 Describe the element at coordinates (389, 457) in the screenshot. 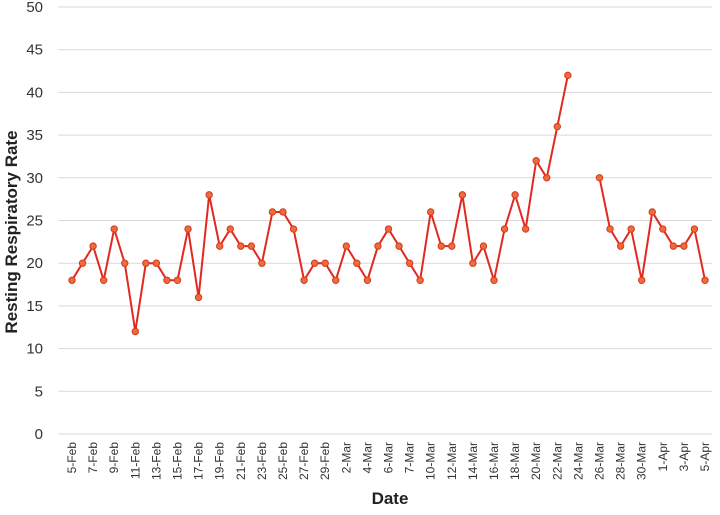

I see `x-tick-label: 6-Mar` at that location.